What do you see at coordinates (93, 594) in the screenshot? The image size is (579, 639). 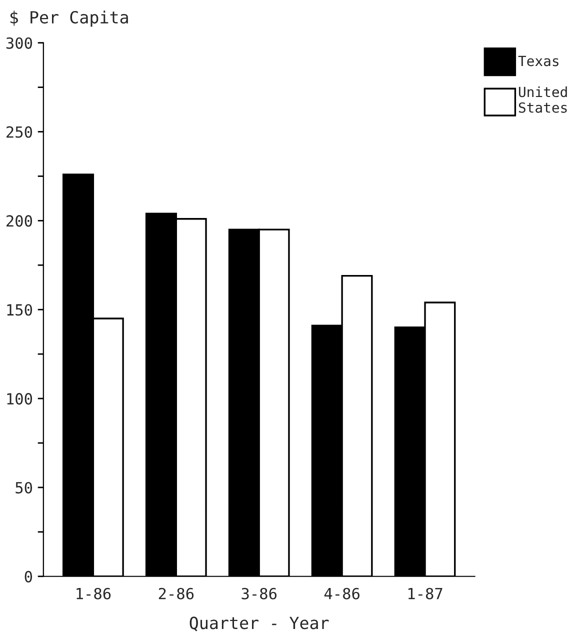 I see `x-tick-label: 1-86` at bounding box center [93, 594].